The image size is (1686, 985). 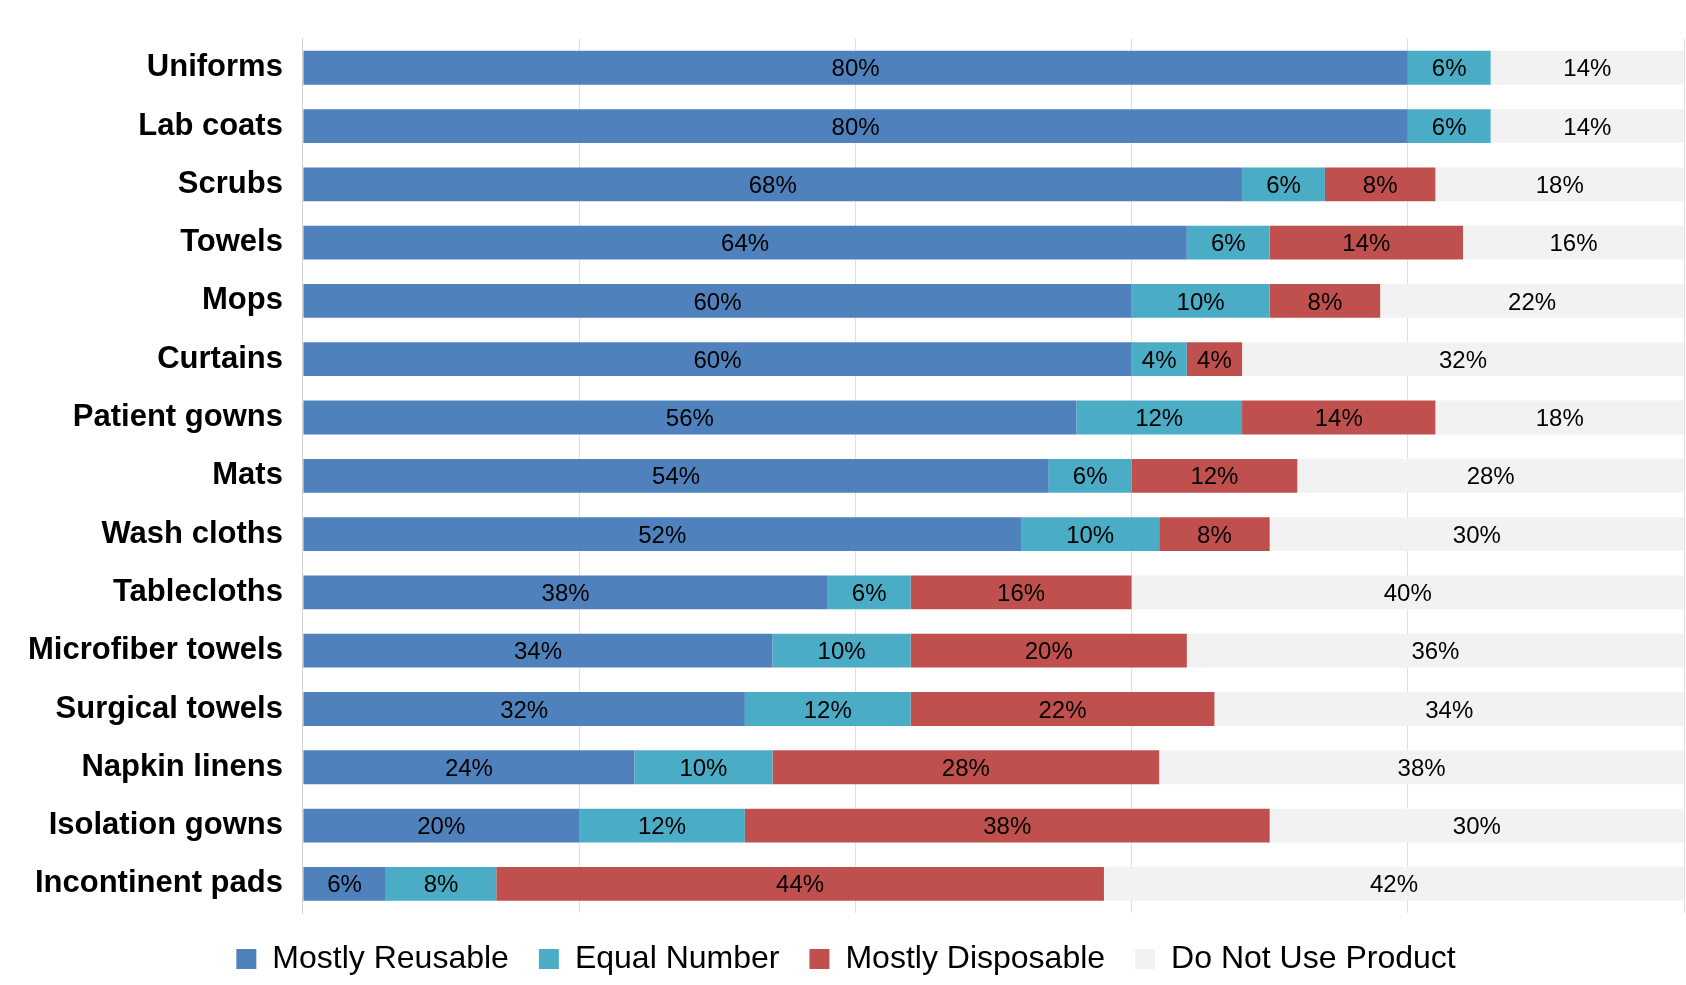 I want to click on data-label: 52%, so click(x=662, y=534).